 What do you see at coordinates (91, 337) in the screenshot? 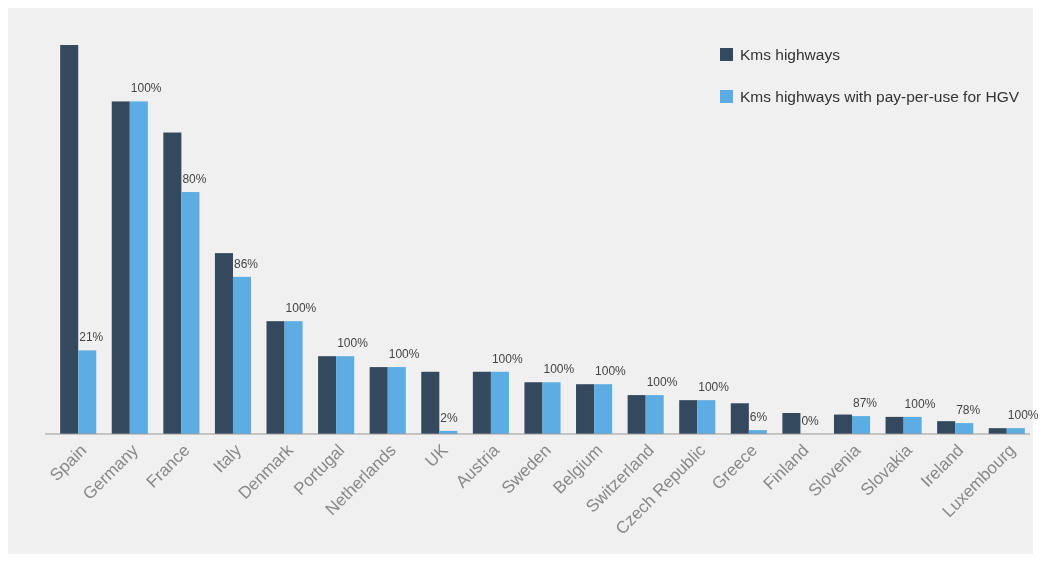
I see `annotation: 21%` at bounding box center [91, 337].